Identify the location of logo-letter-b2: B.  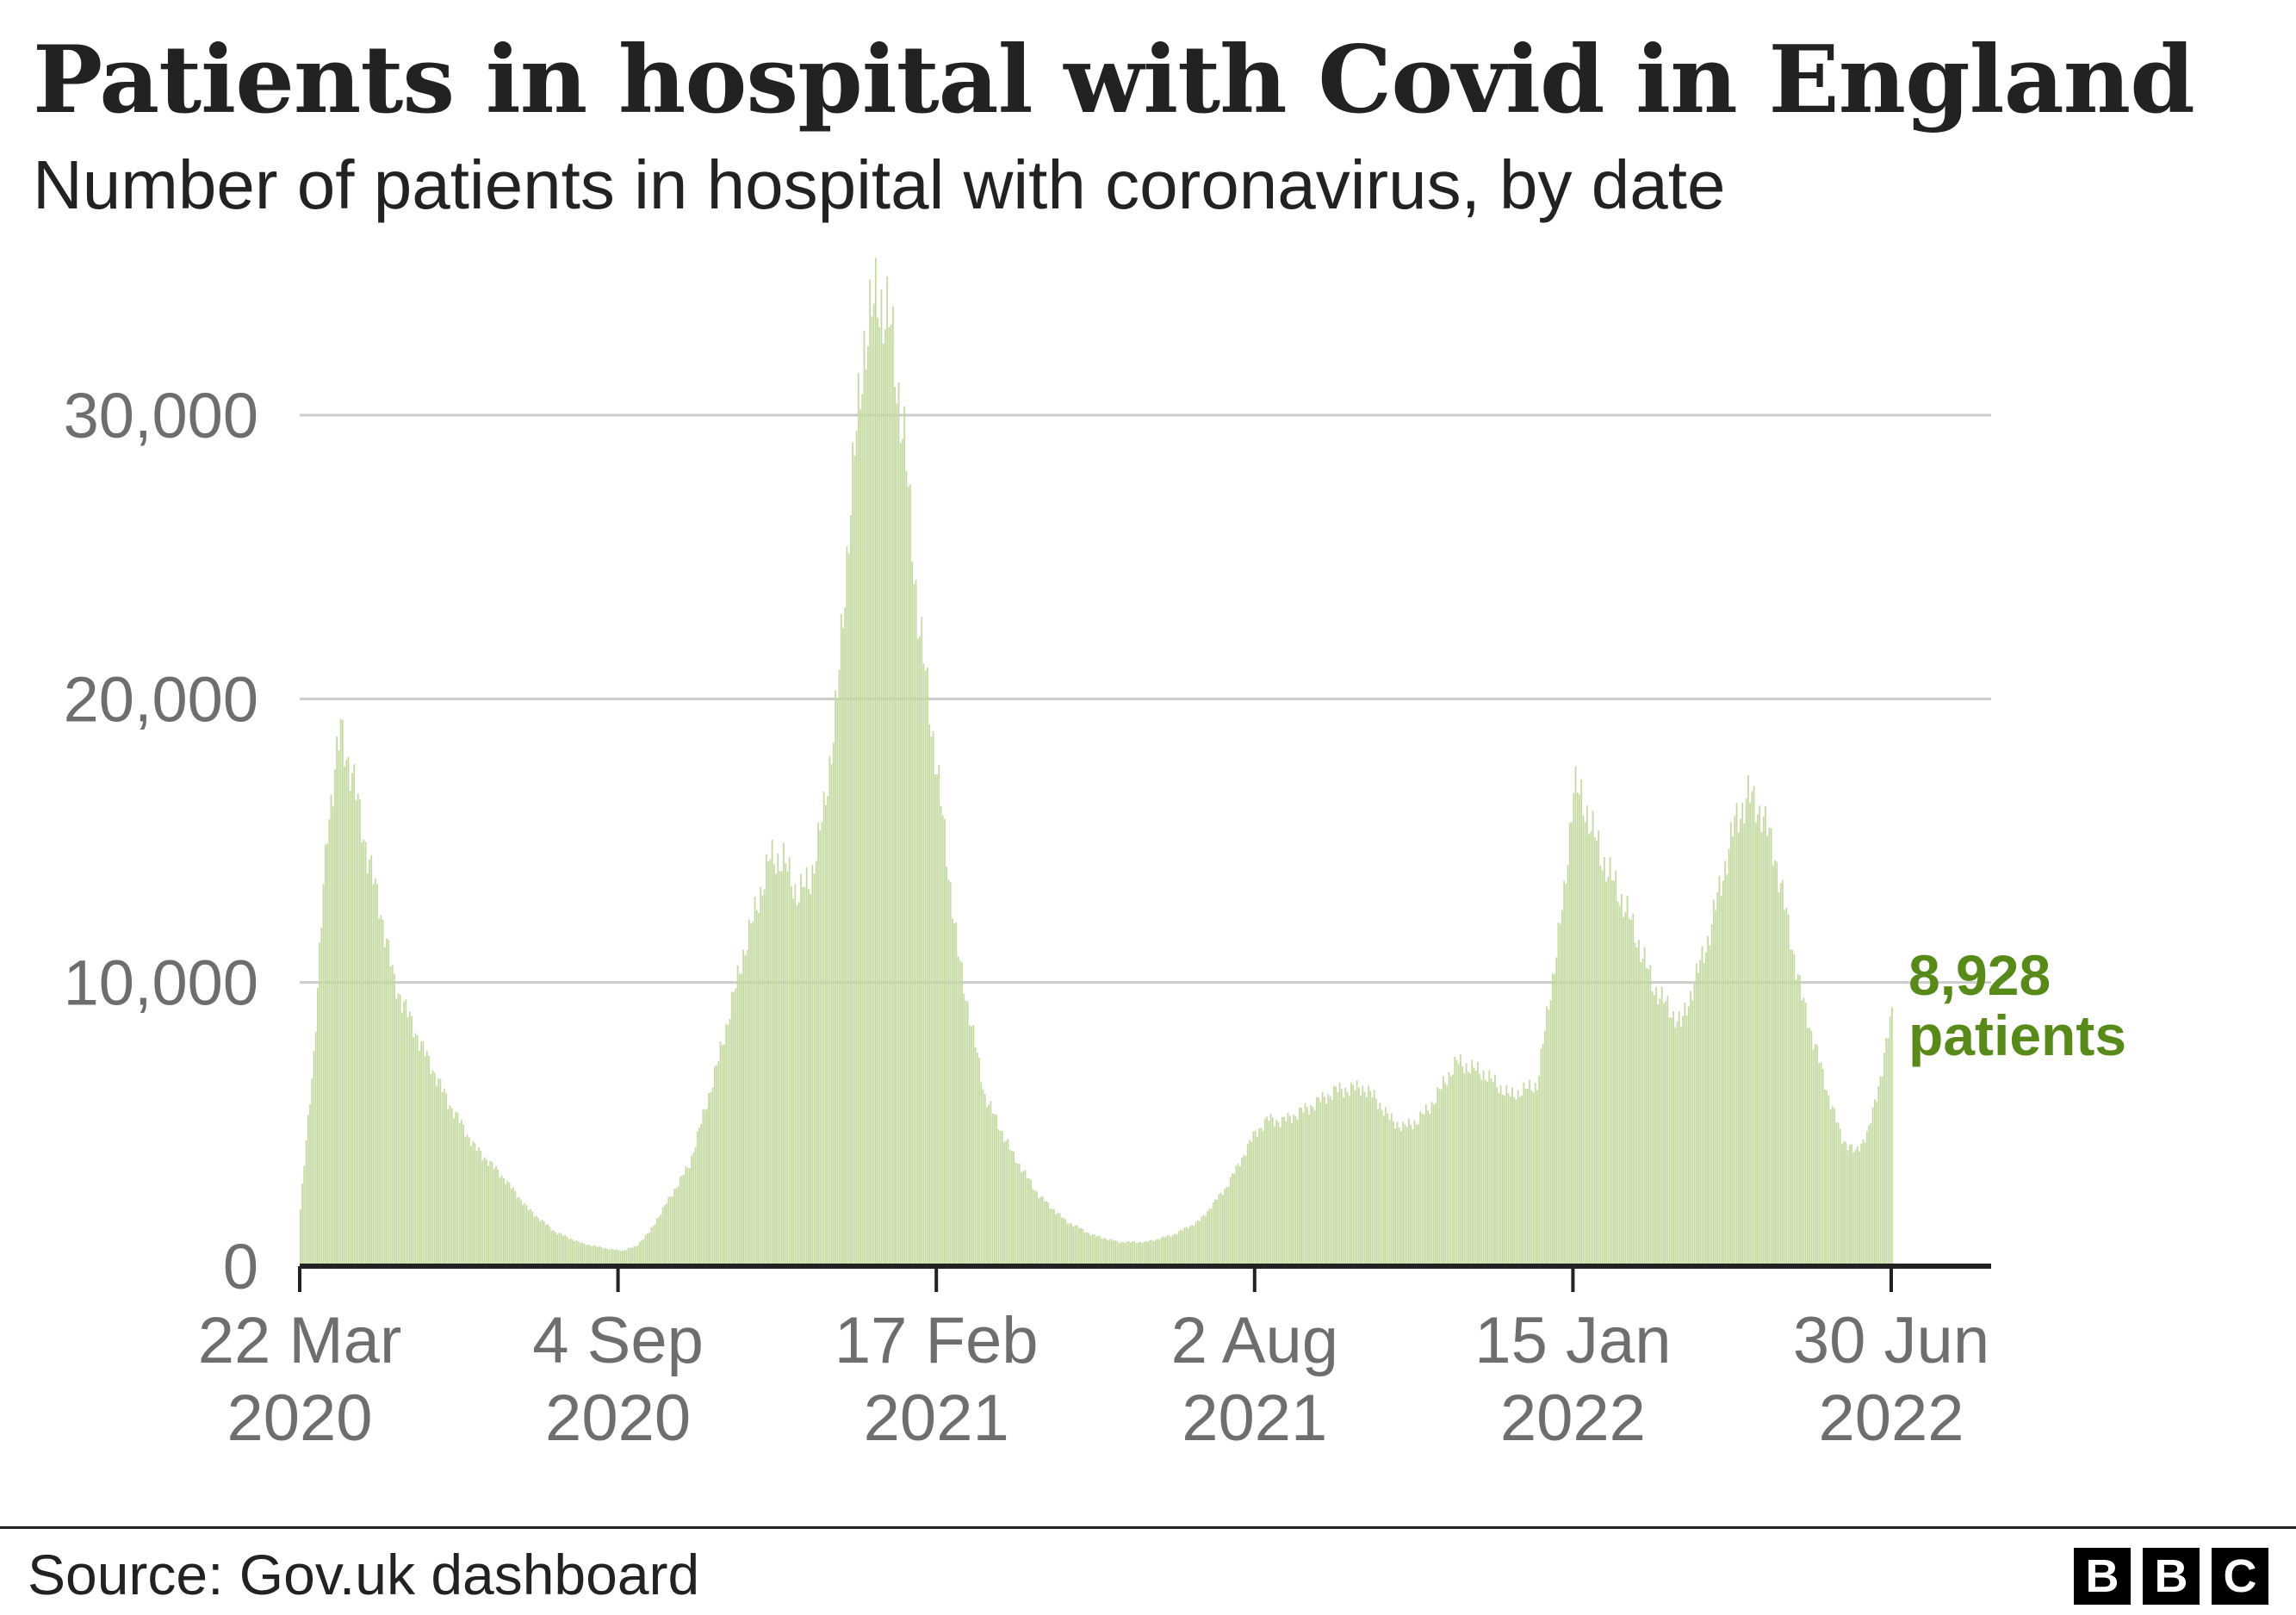
(2171, 1576).